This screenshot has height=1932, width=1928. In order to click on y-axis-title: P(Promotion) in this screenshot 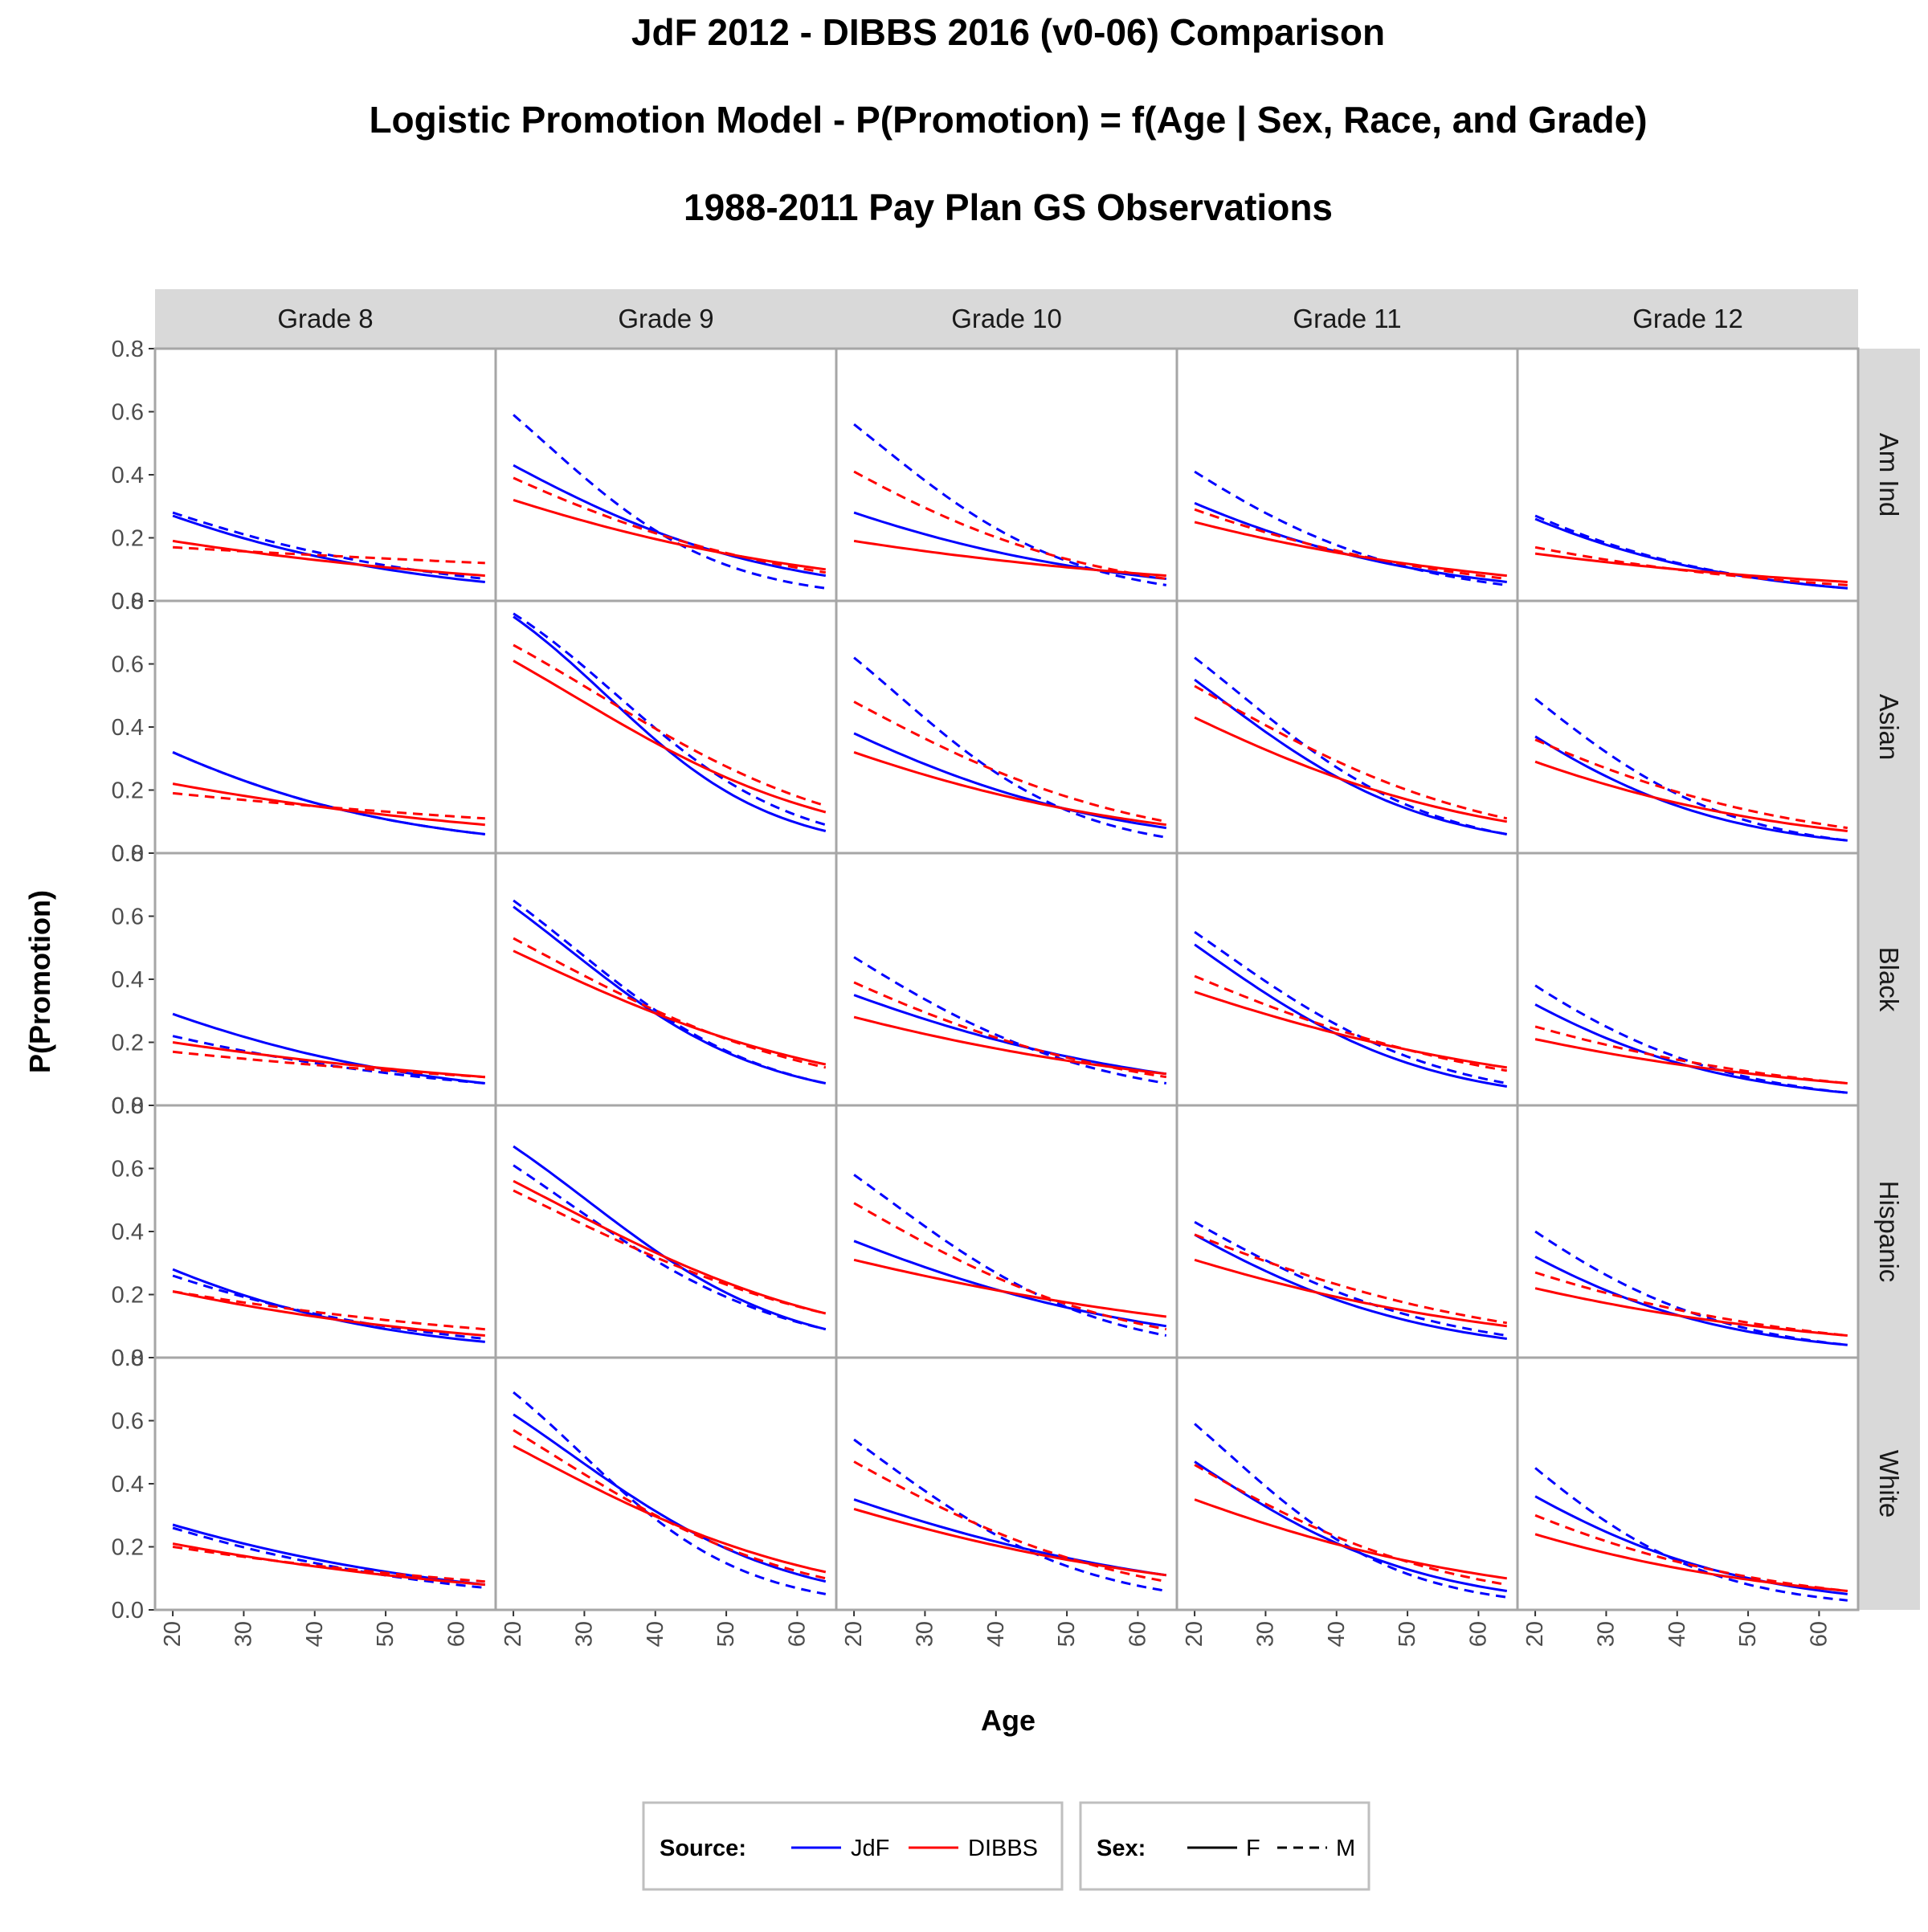, I will do `click(39, 981)`.